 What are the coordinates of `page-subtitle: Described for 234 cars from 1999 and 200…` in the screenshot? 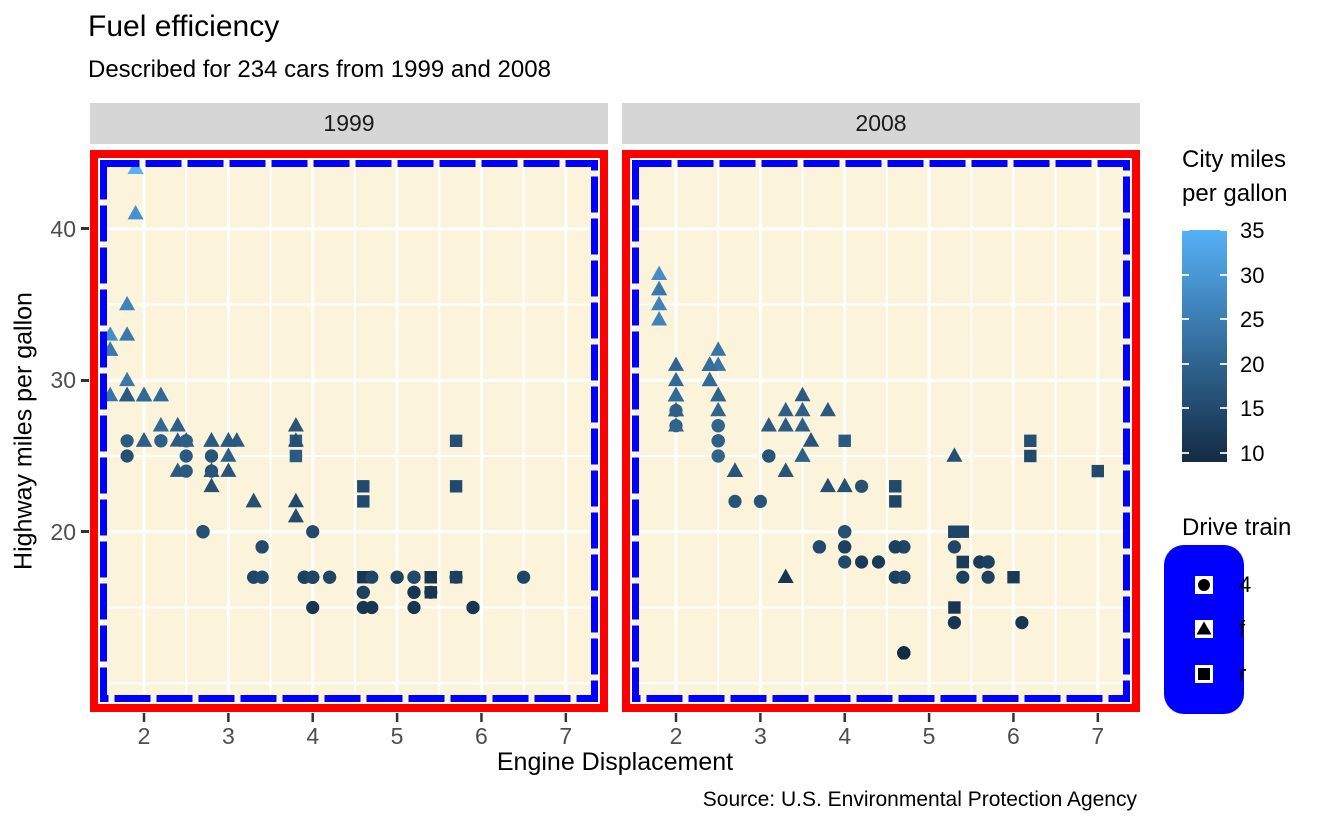 It's located at (319, 69).